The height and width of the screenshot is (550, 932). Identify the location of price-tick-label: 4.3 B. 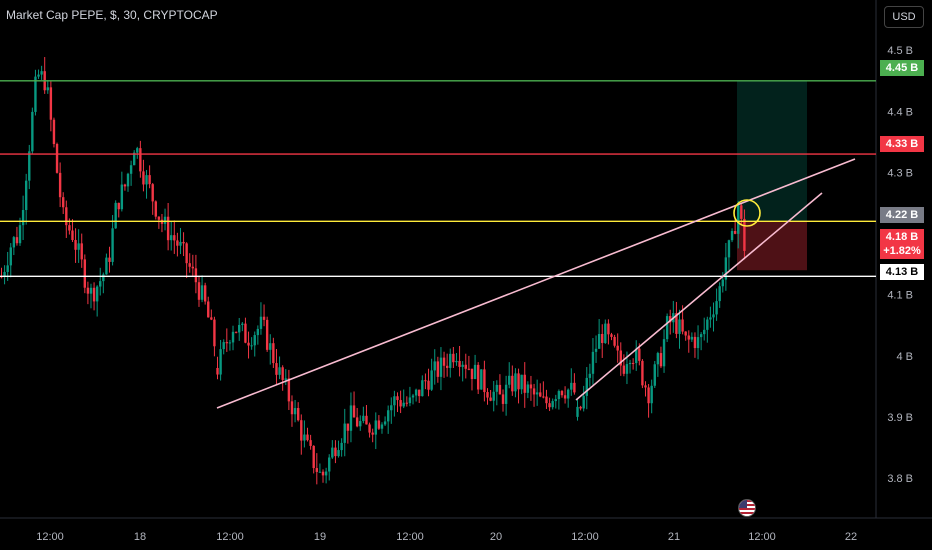
(900, 173).